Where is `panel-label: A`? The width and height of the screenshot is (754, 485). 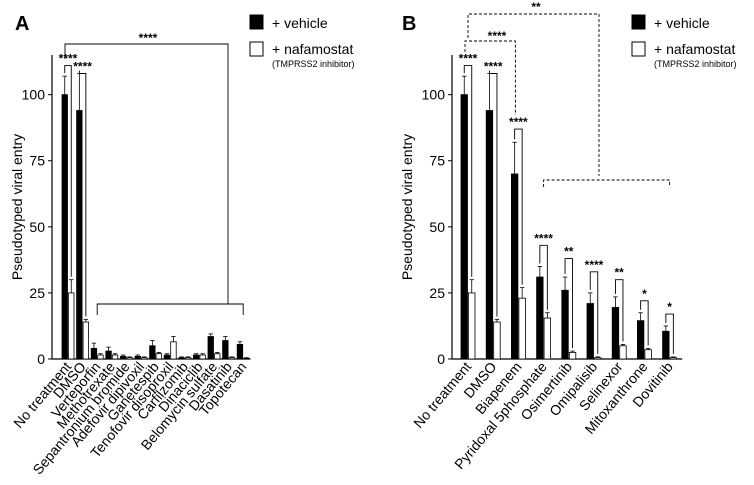 panel-label: A is located at coordinates (22, 24).